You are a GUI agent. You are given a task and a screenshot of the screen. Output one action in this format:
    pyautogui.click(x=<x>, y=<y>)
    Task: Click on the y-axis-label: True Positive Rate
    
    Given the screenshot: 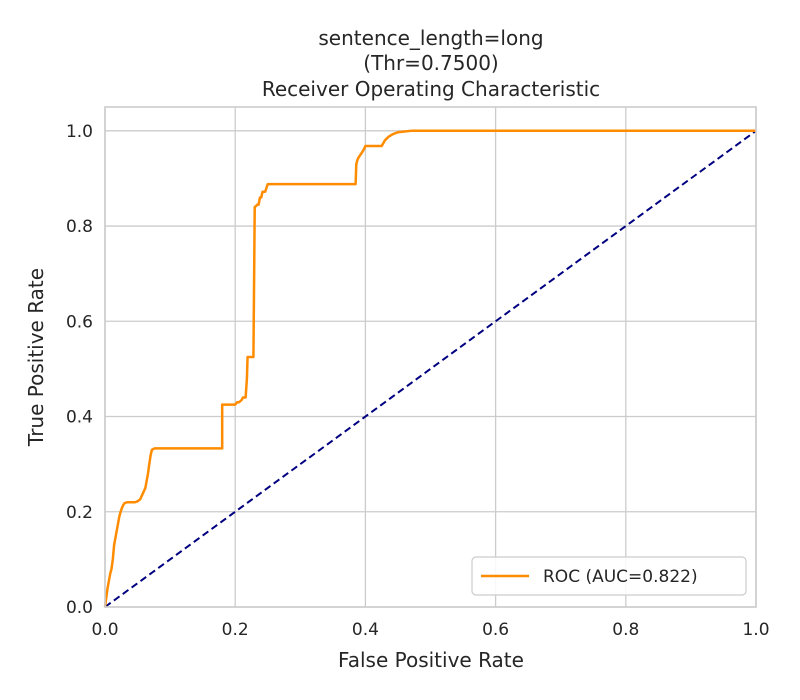 What is the action you would take?
    pyautogui.click(x=36, y=357)
    